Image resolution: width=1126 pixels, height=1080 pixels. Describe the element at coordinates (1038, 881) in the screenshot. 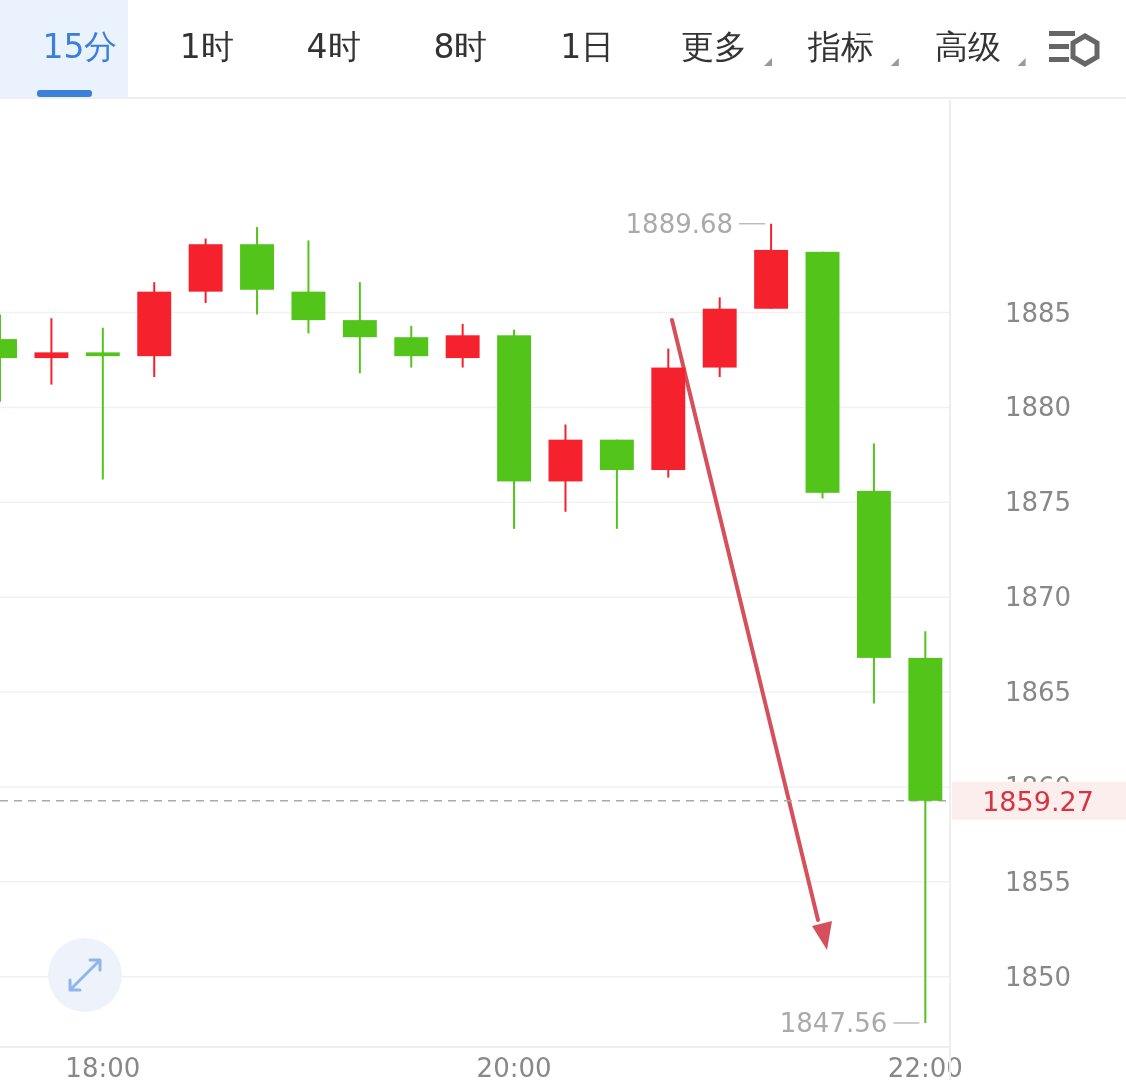

I see `y-tick-label: 1855` at that location.